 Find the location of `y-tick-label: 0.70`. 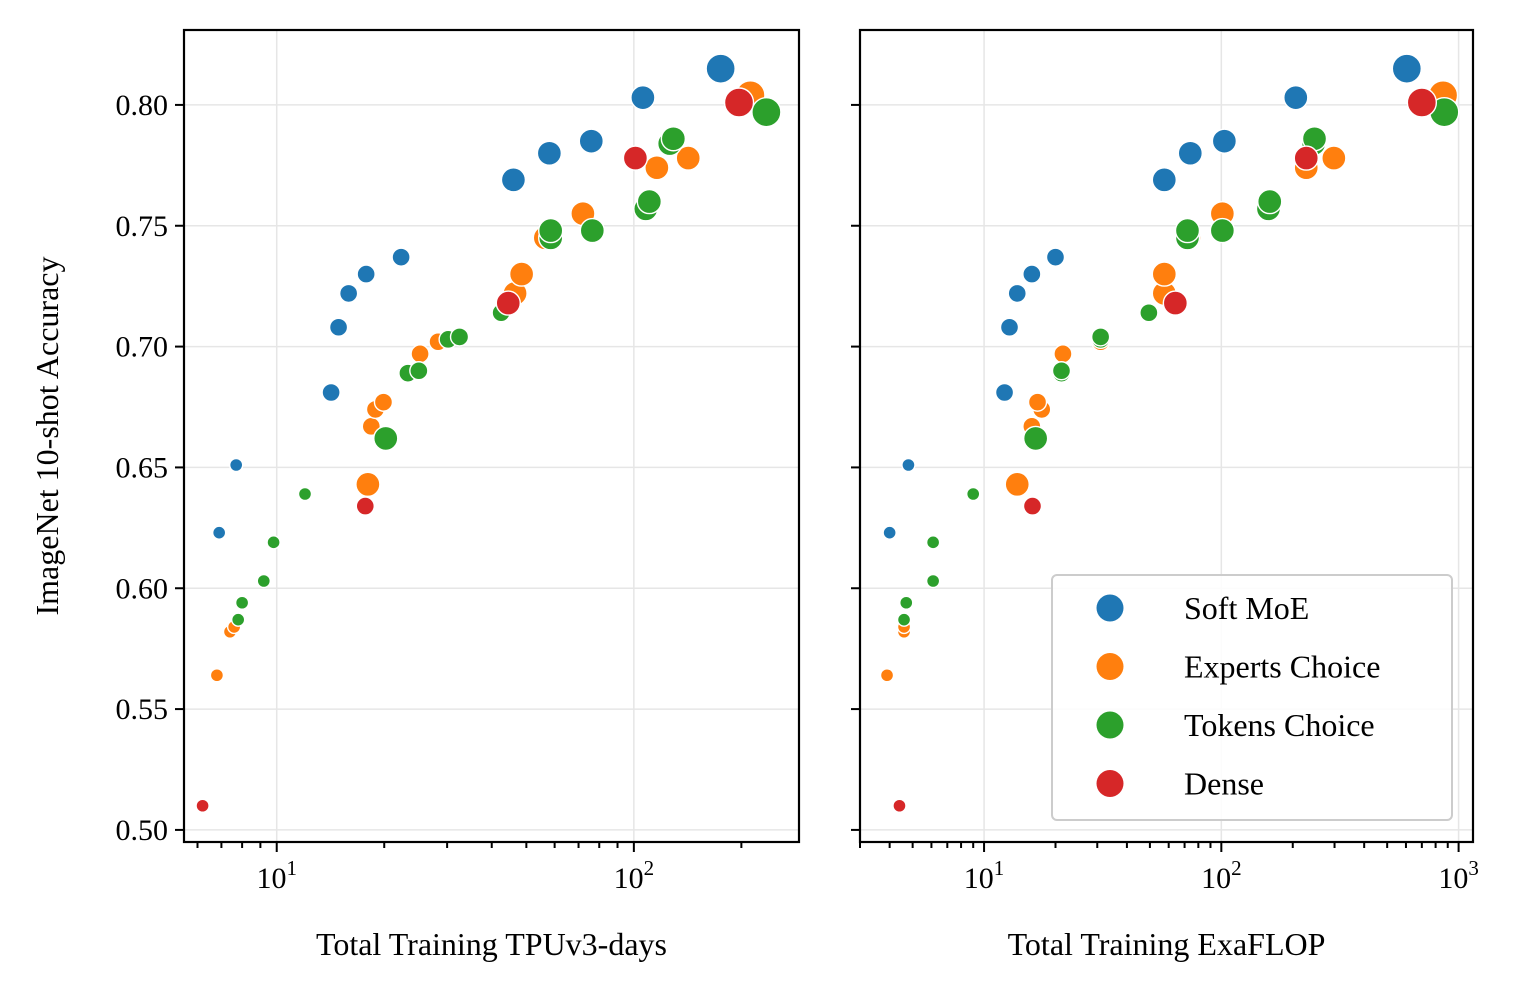

y-tick-label: 0.70 is located at coordinates (142, 347).